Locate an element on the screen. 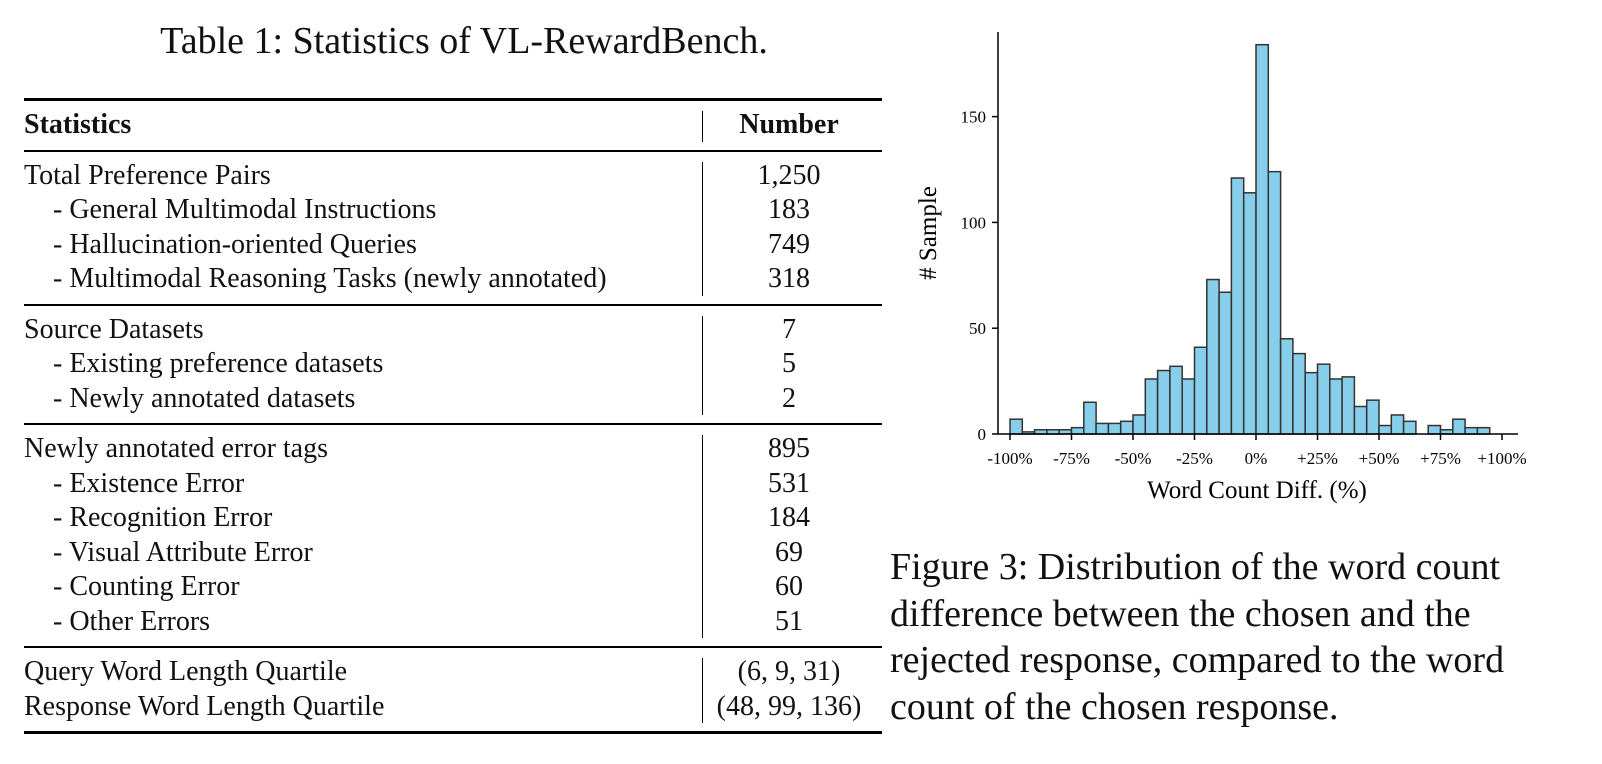 Image resolution: width=1602 pixels, height=764 pixels. row-value: 184 is located at coordinates (789, 518).